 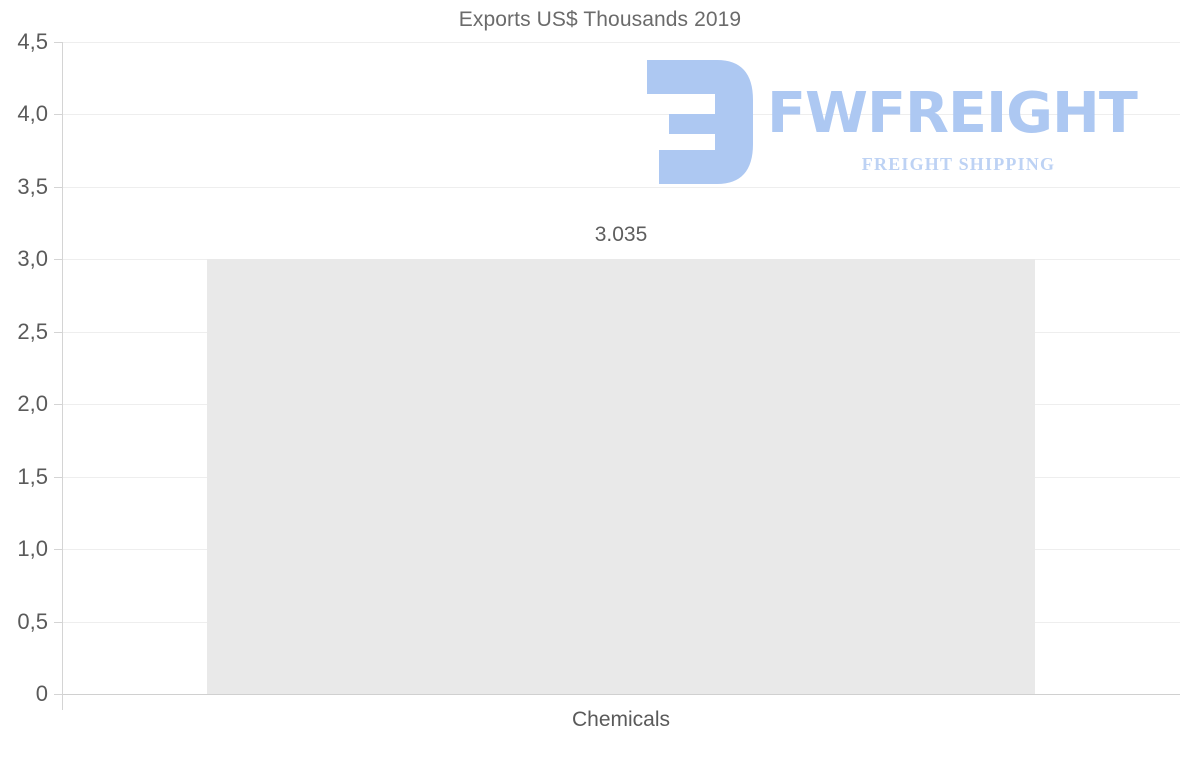 I want to click on y-axis-tick-label: 1,0, so click(x=32, y=549).